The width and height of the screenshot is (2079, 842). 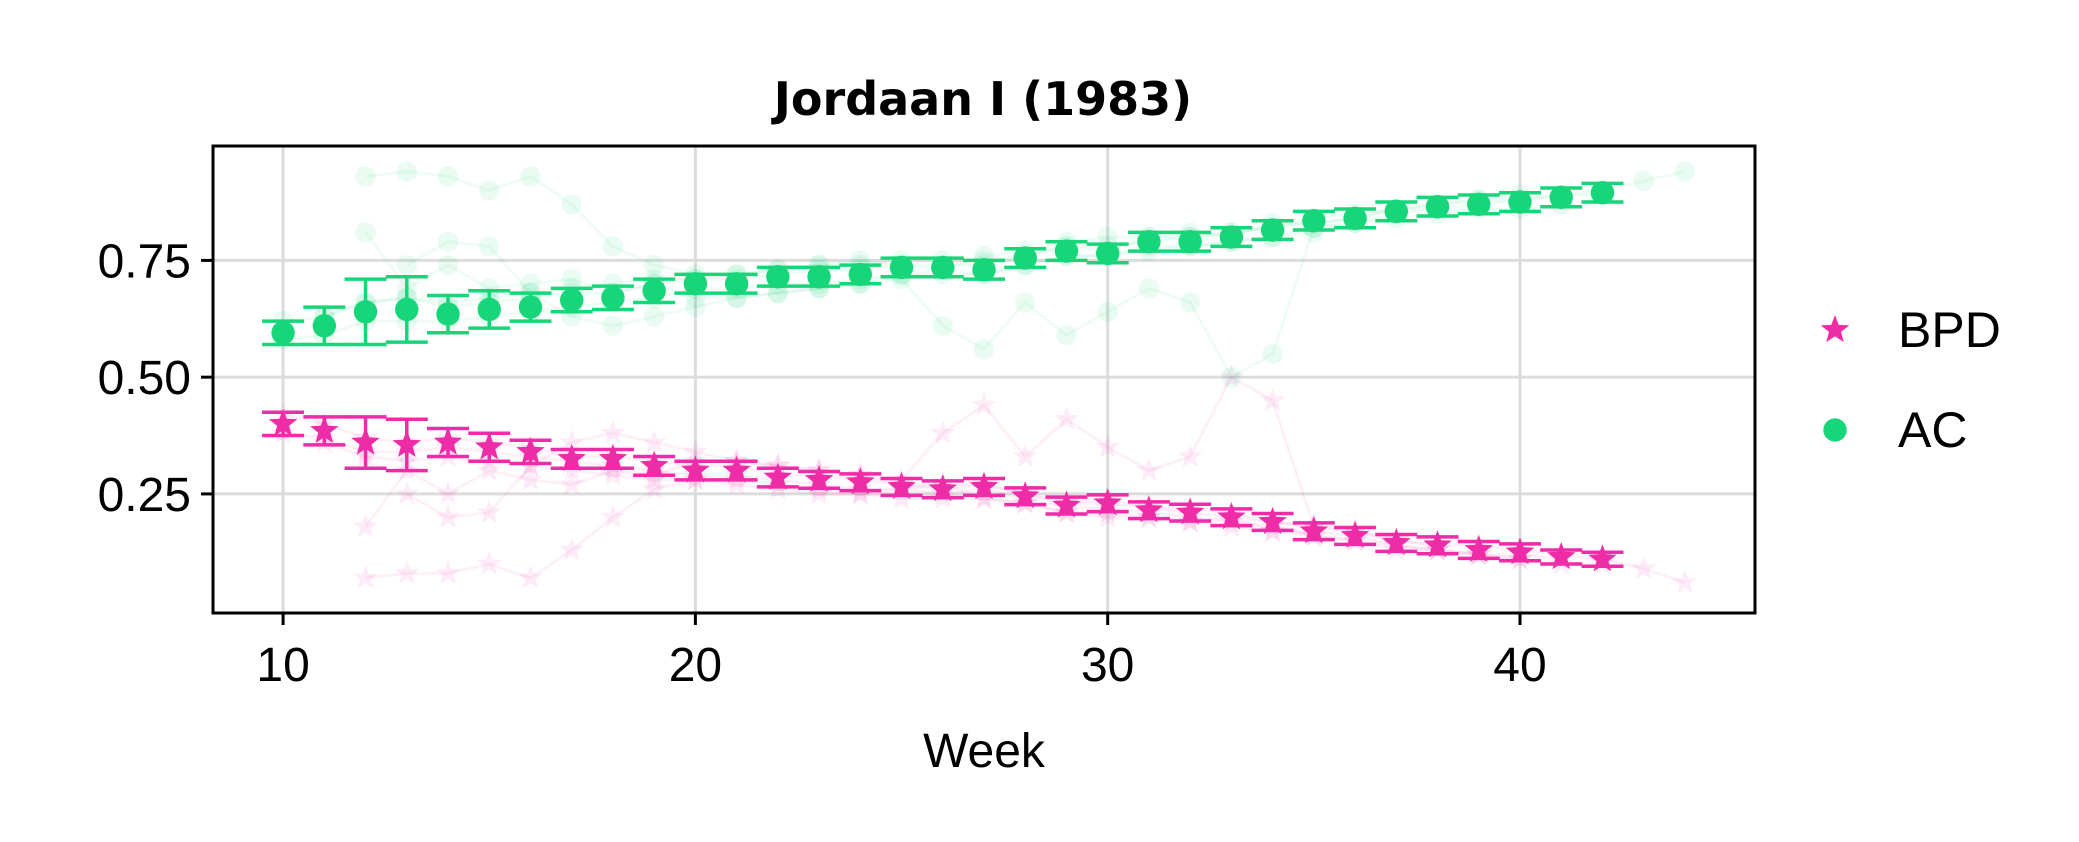 What do you see at coordinates (144, 261) in the screenshot?
I see `y-tick-label: 0.75` at bounding box center [144, 261].